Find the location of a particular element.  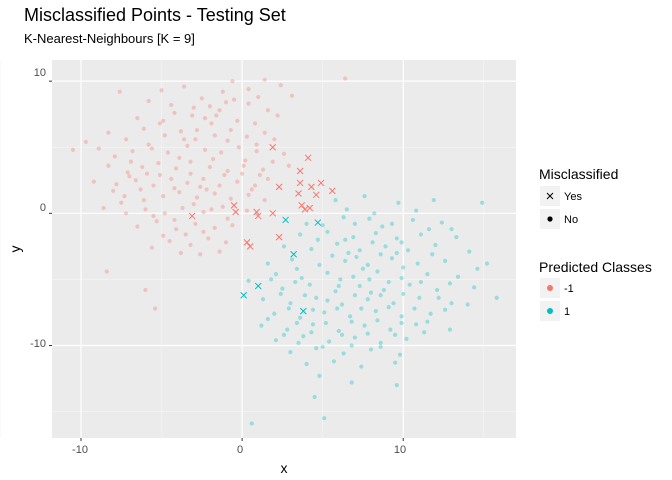

legend-misclassified: Misclassified Yes No is located at coordinates (578, 197).